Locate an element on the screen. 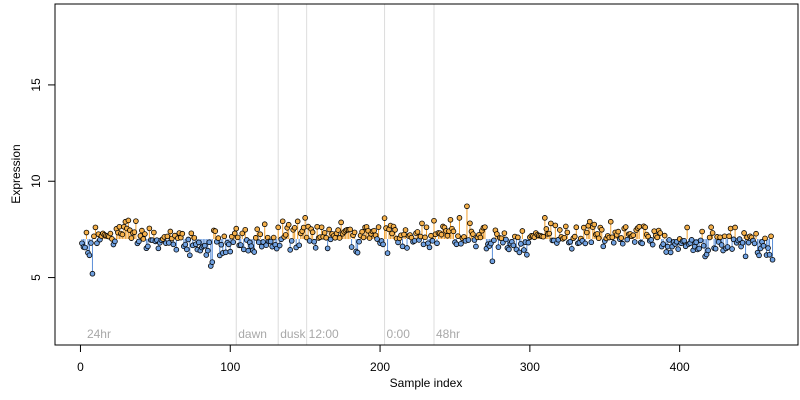 Image resolution: width=800 pixels, height=400 pixels. x-tick-label: 300 is located at coordinates (530, 367).